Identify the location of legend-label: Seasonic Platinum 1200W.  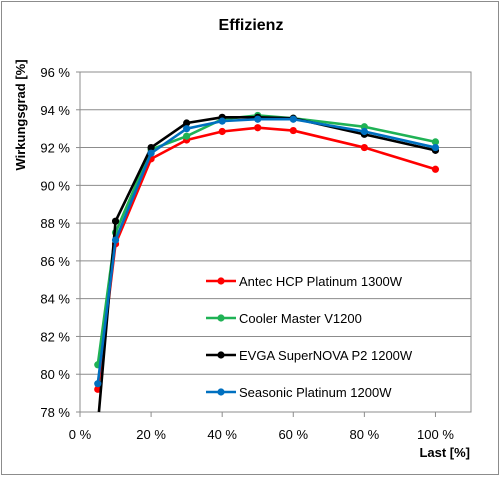
(315, 392).